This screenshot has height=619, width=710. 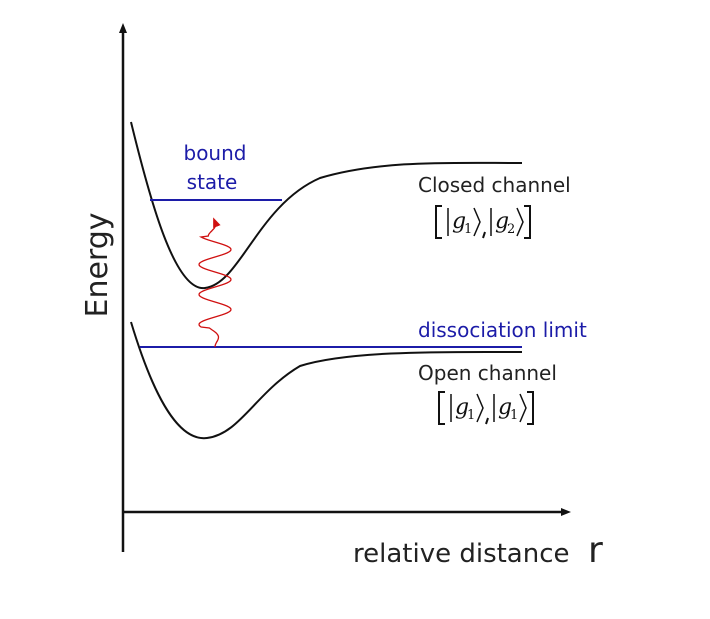 What do you see at coordinates (215, 282) in the screenshot?
I see `photon-arrow` at bounding box center [215, 282].